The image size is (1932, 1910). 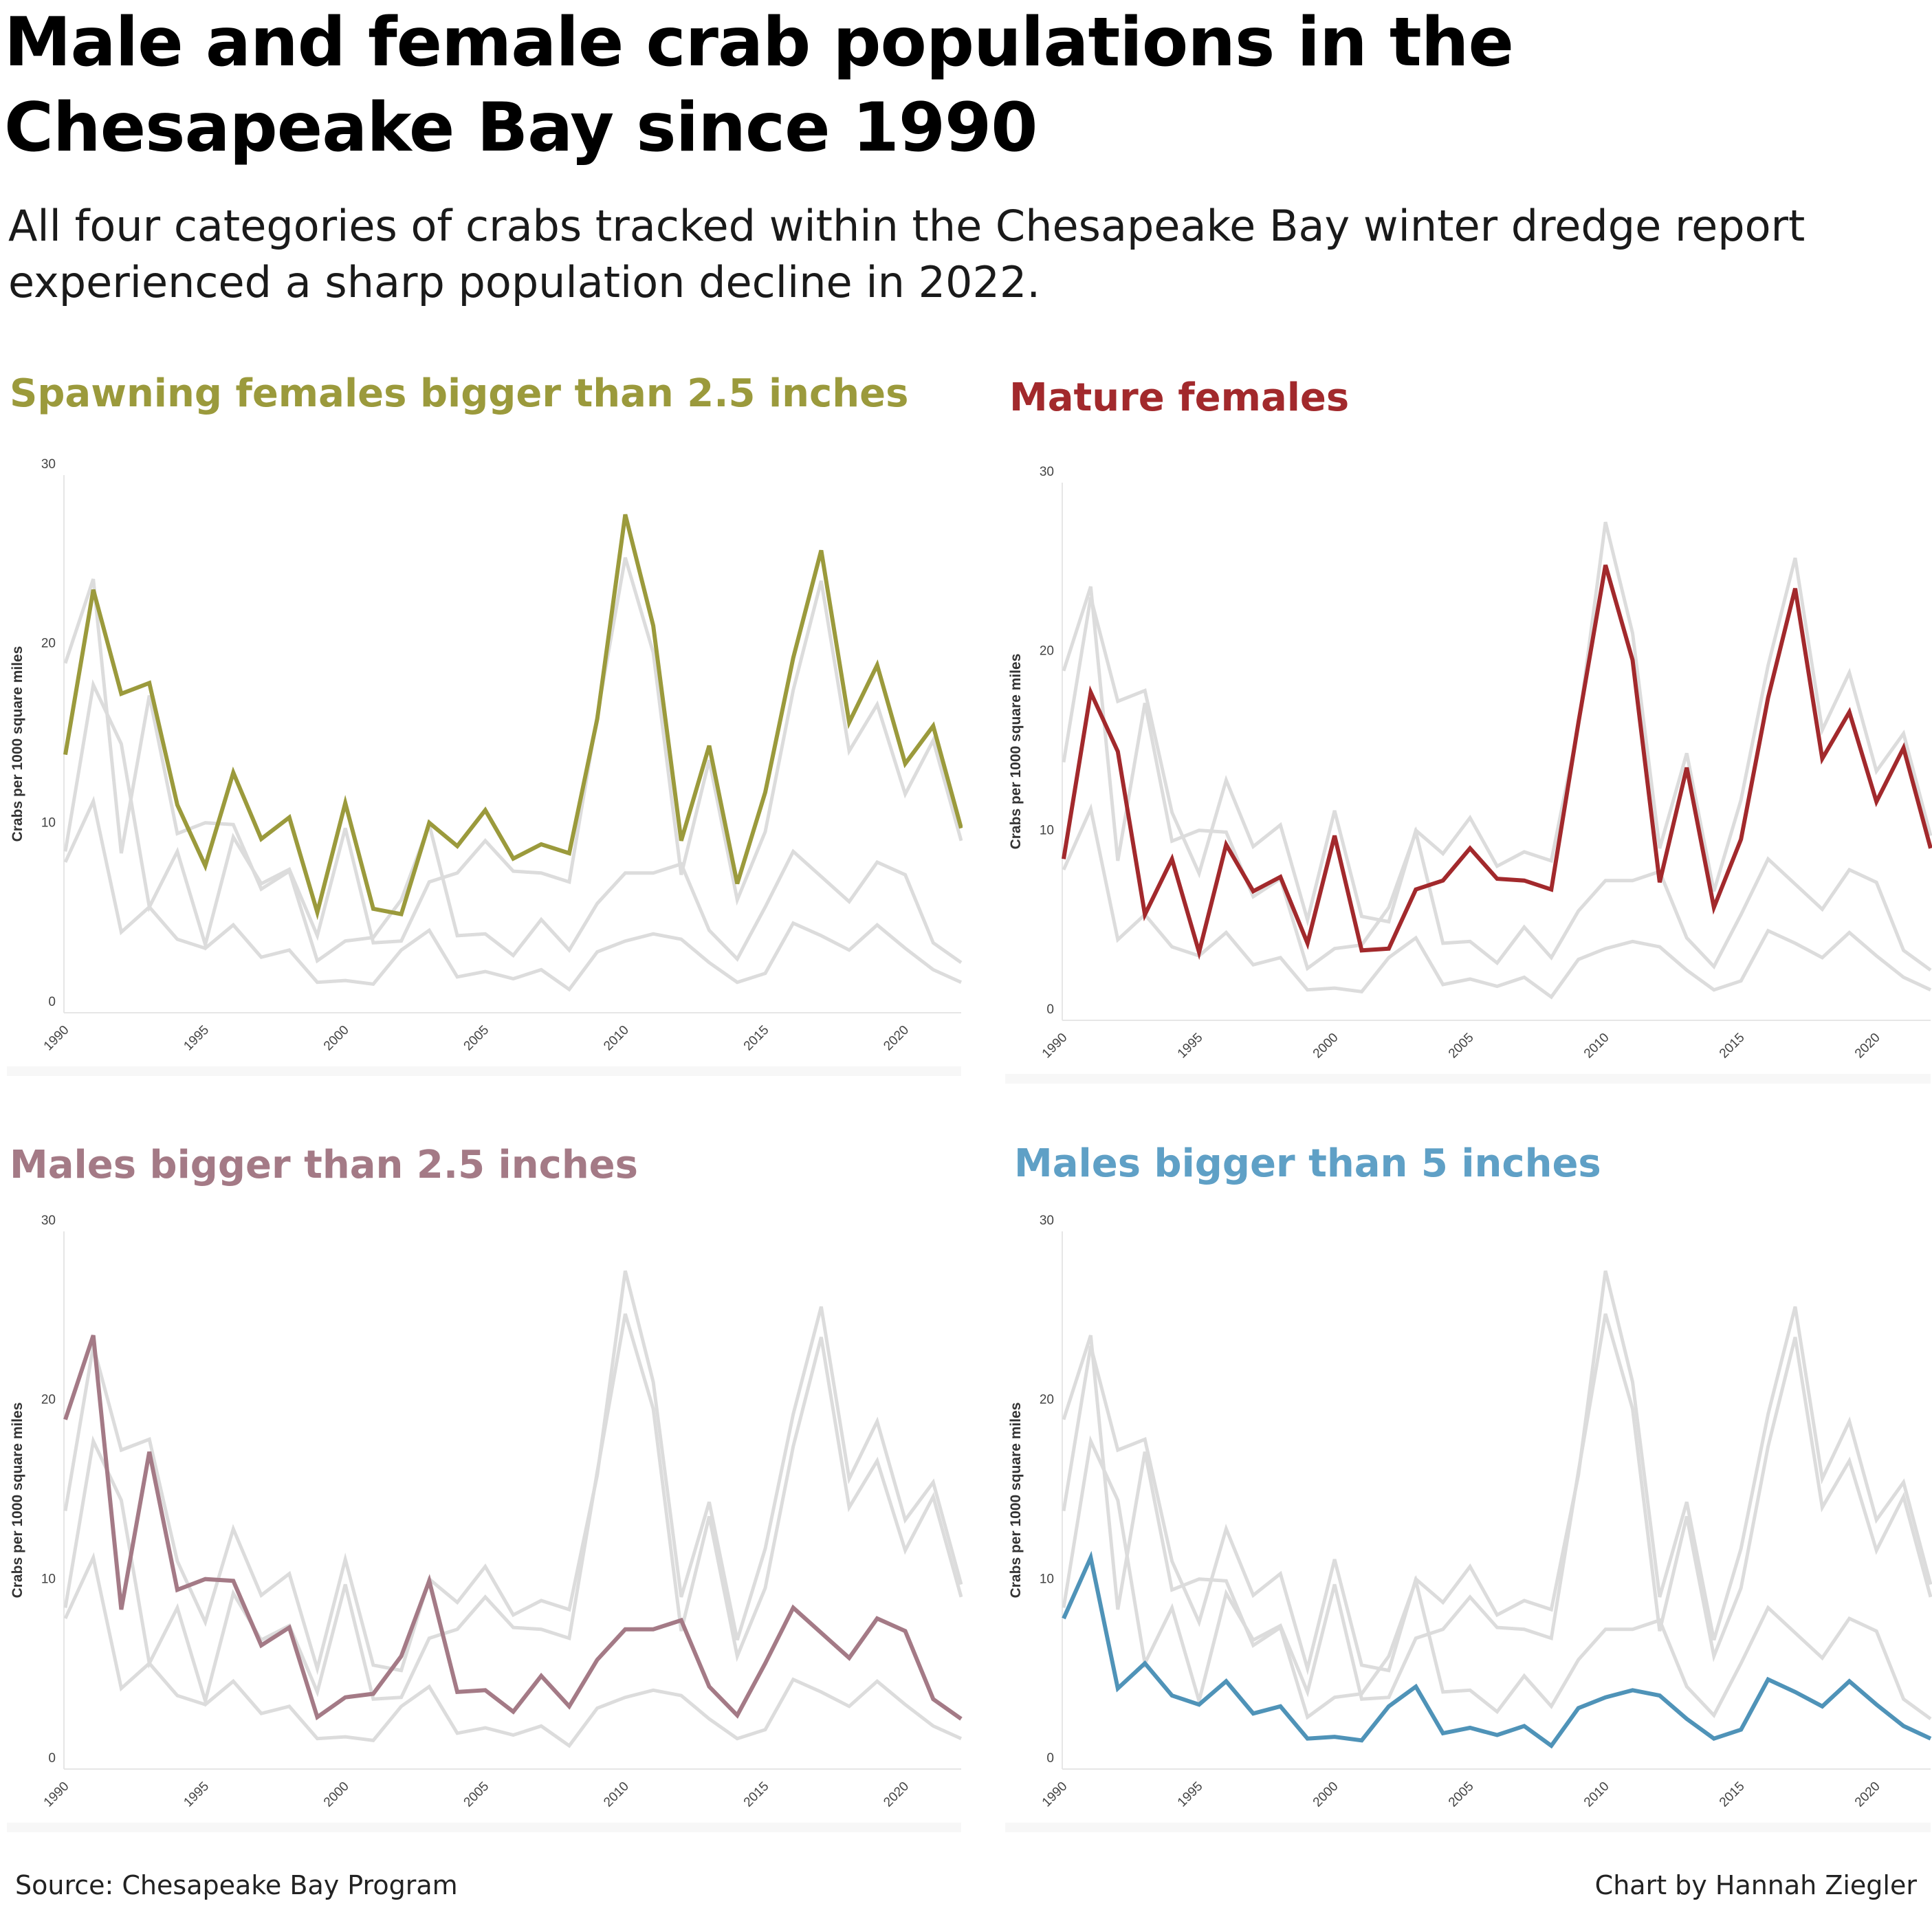 What do you see at coordinates (1308, 1163) in the screenshot?
I see `panel-title-males5: Males bigger than 5 inches` at bounding box center [1308, 1163].